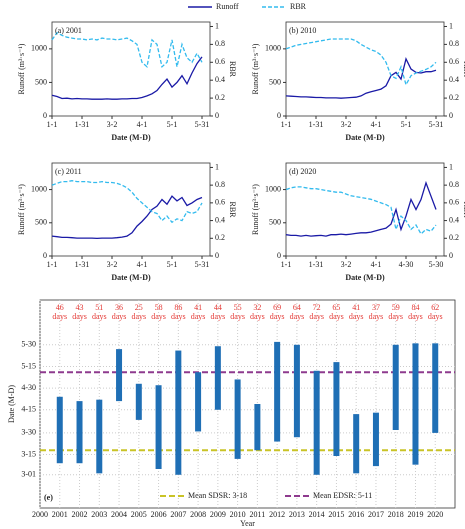 The width and height of the screenshot is (465, 529). Describe the element at coordinates (28, 387) in the screenshot. I see `y-tick-label: 4-30` at that location.